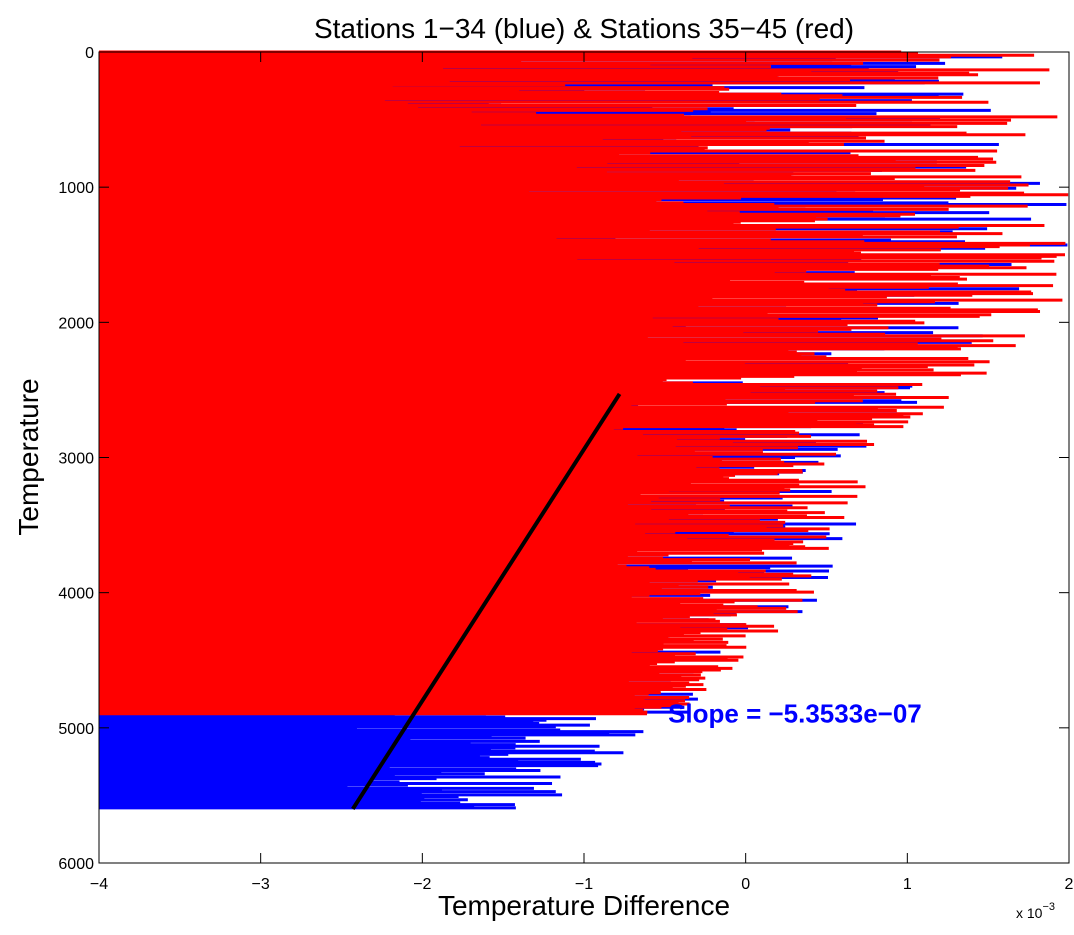 The image size is (1074, 935). What do you see at coordinates (76, 729) in the screenshot?
I see `y-tick-label: 5000` at bounding box center [76, 729].